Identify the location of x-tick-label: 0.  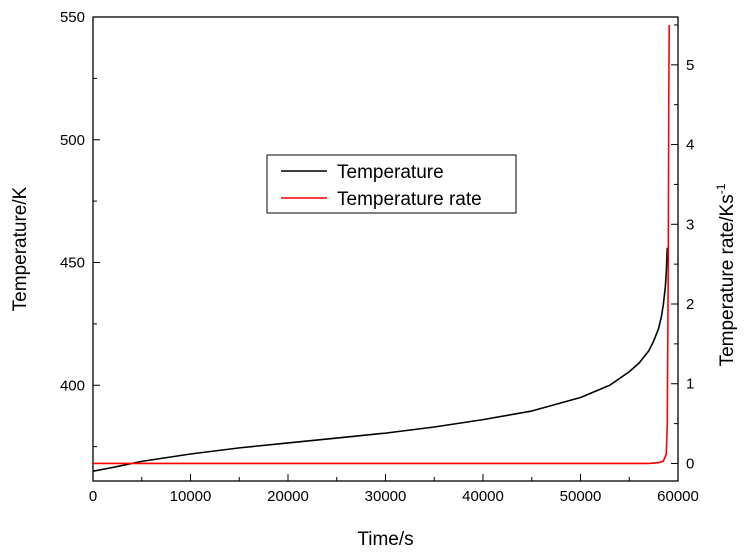
(93, 496).